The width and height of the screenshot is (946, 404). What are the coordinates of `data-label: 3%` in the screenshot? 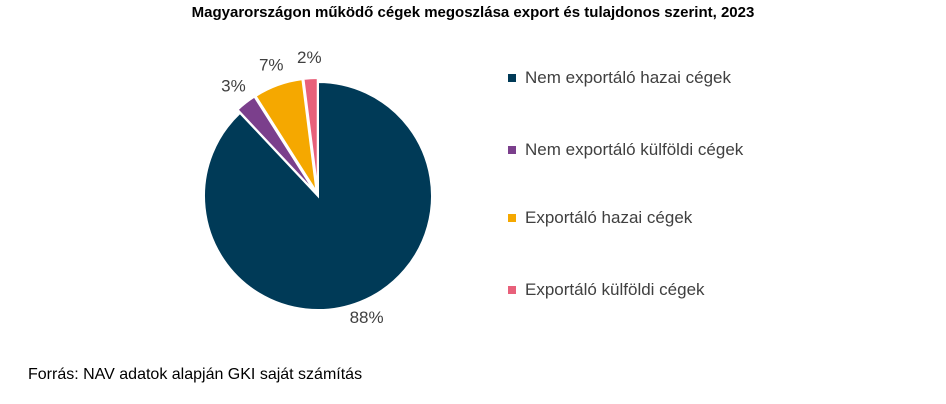 It's located at (233, 85).